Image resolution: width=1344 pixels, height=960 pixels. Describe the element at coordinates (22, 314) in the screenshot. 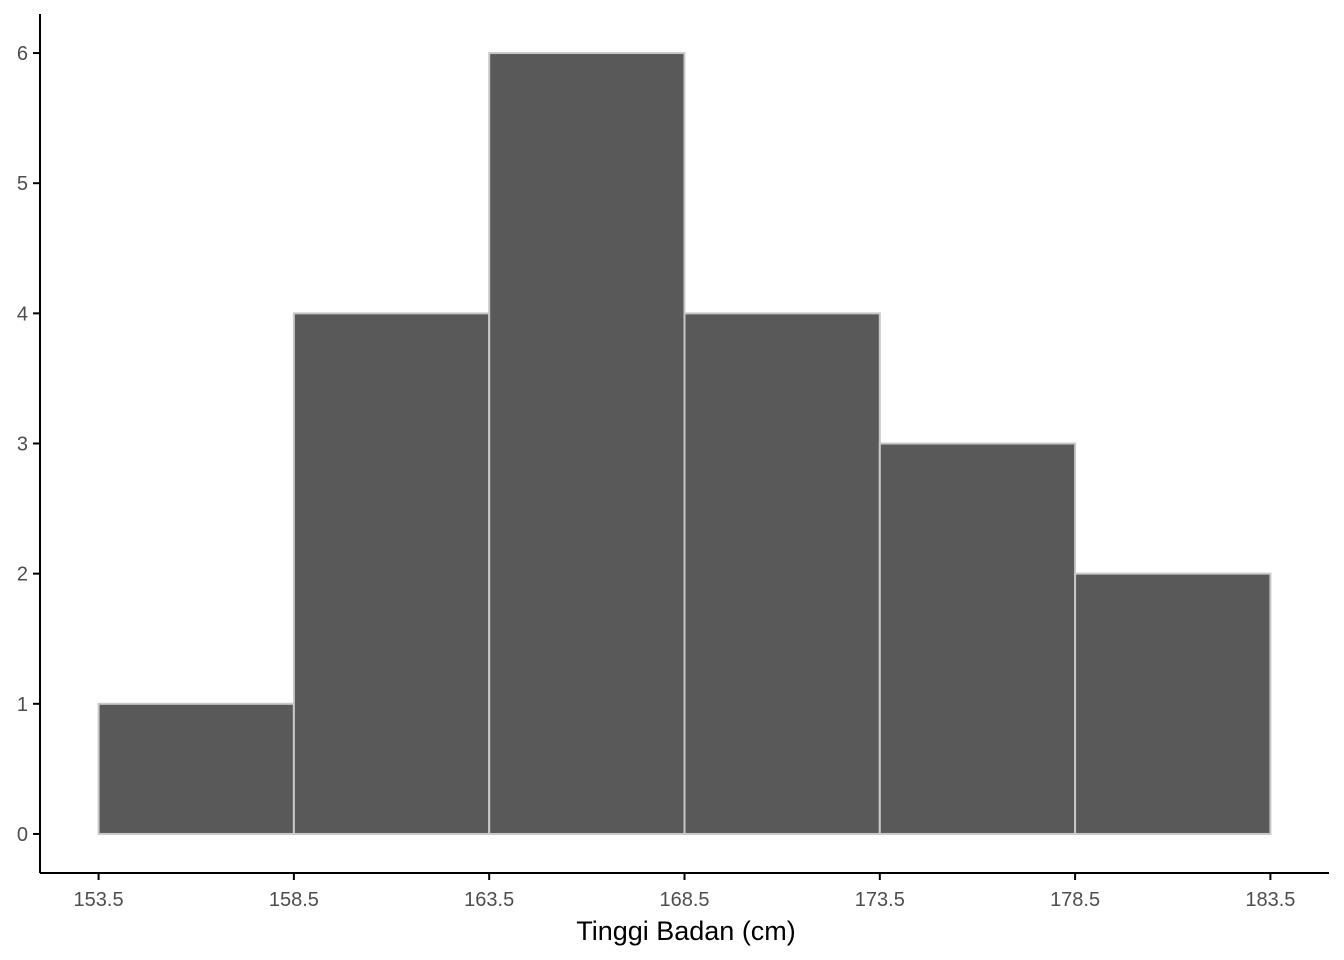

I see `y-tick-label: 4` at that location.